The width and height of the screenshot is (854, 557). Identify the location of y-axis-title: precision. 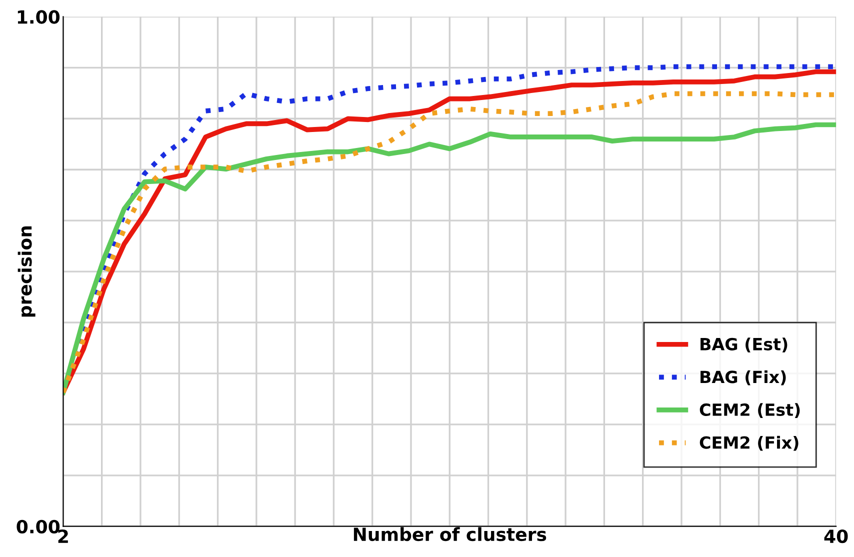
(27, 271).